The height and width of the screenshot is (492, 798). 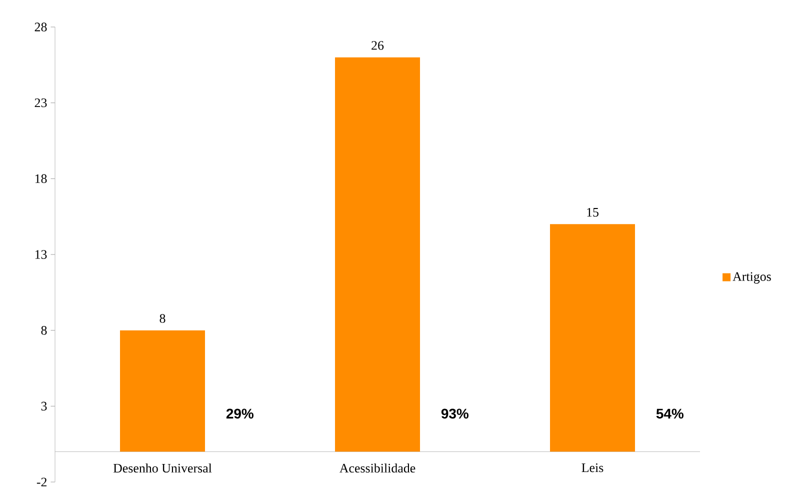 What do you see at coordinates (240, 413) in the screenshot?
I see `annotation: 29%` at bounding box center [240, 413].